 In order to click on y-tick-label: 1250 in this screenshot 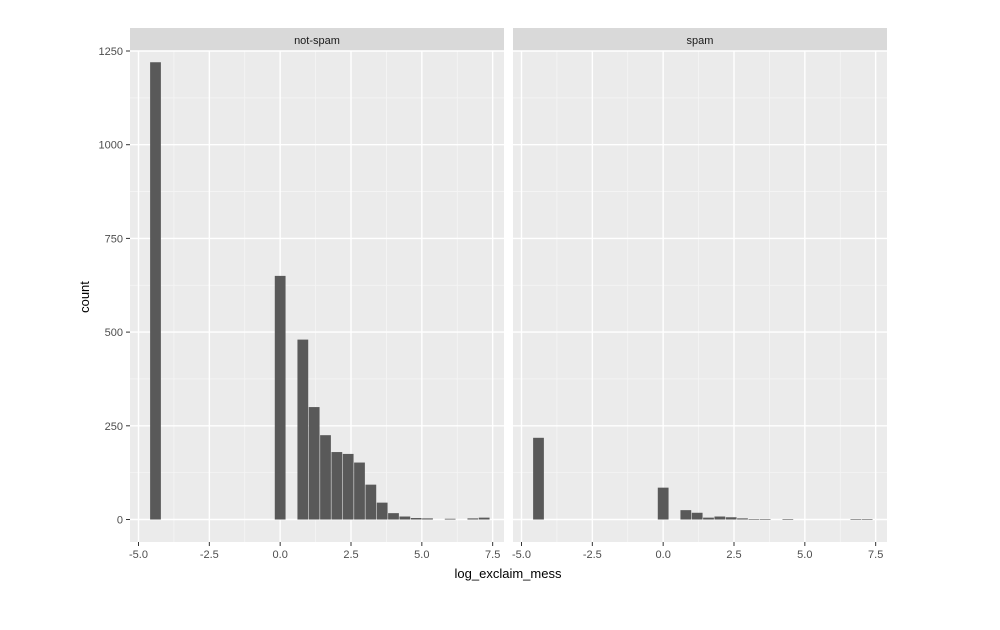, I will do `click(111, 52)`.